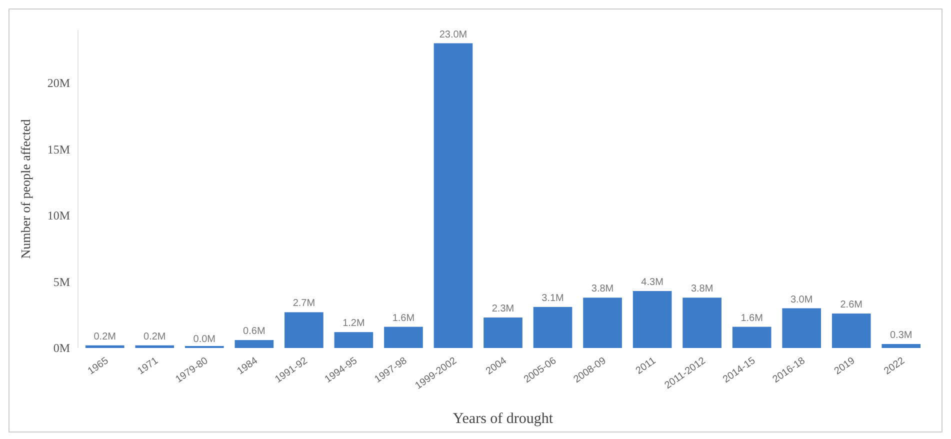  I want to click on data-label: 3.1M, so click(553, 298).